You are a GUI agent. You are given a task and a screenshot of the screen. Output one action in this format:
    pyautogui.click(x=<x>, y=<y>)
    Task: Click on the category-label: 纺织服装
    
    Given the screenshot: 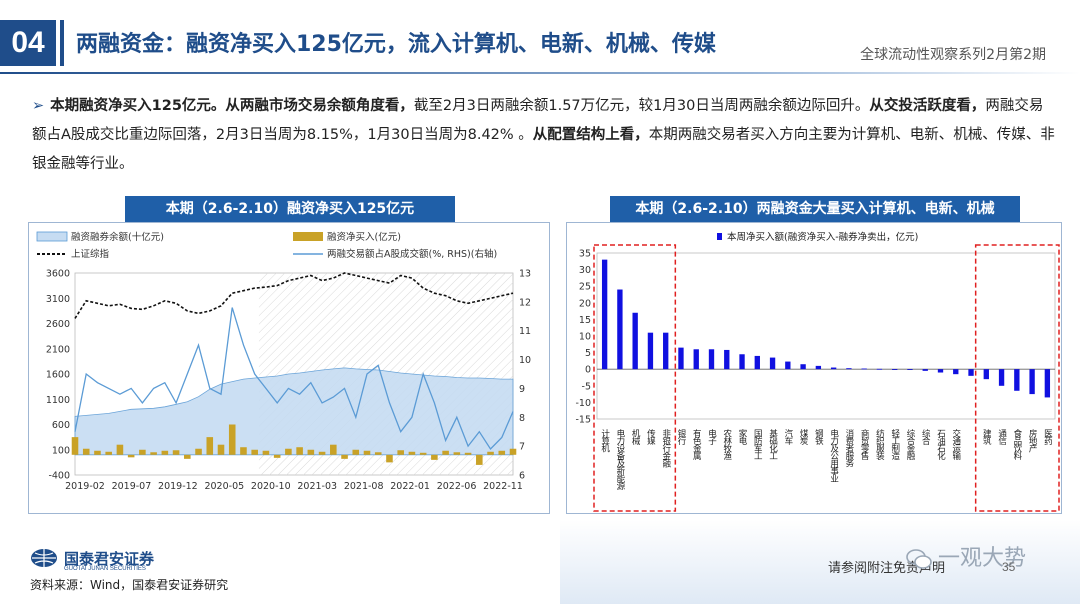 What is the action you would take?
    pyautogui.click(x=879, y=444)
    